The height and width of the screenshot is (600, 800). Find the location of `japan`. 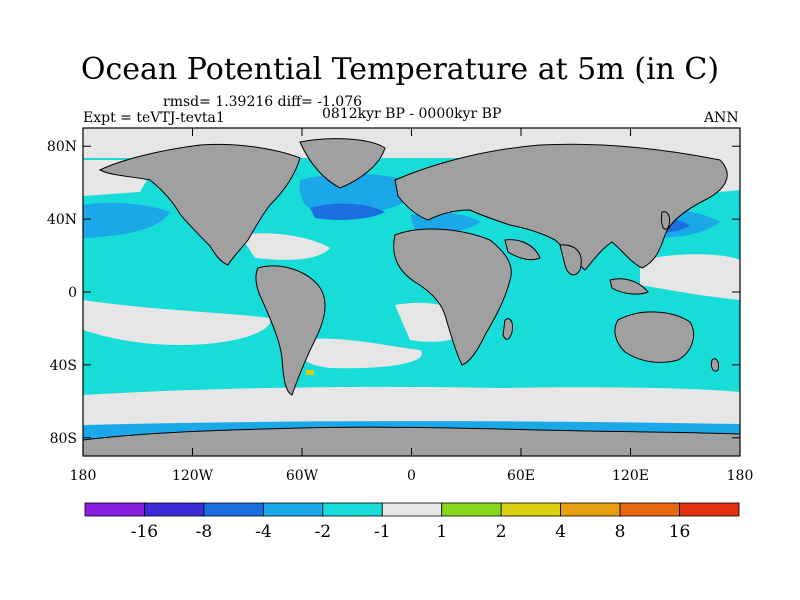

japan is located at coordinates (666, 220).